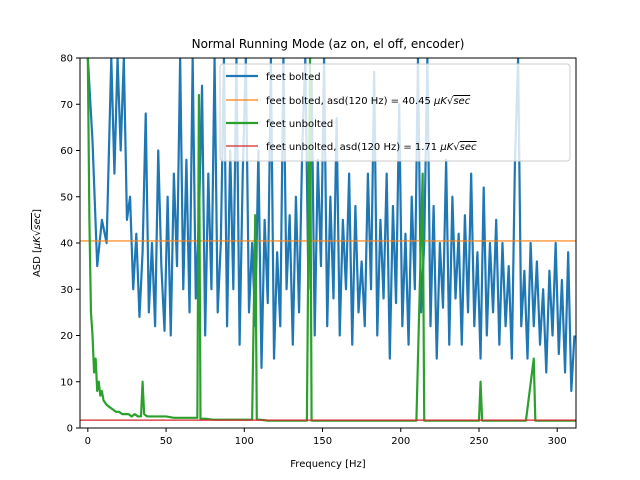 The height and width of the screenshot is (480, 640). I want to click on y-axis-label-unit: K, so click(37, 239).